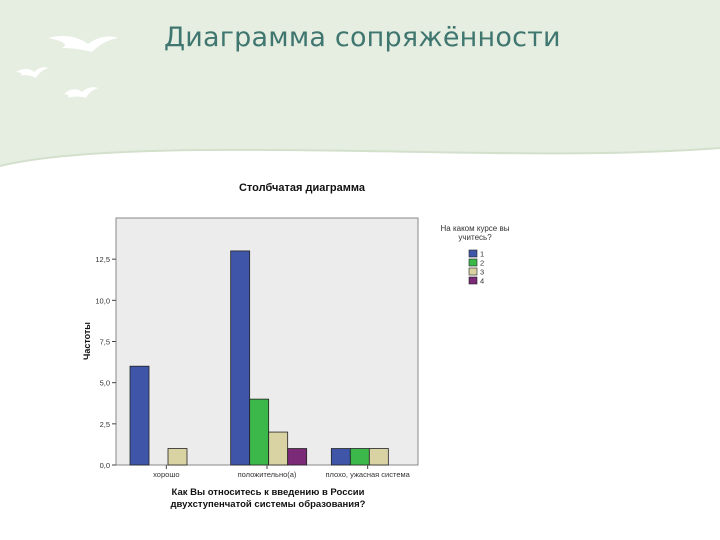 This screenshot has width=720, height=540. What do you see at coordinates (105, 424) in the screenshot?
I see `y-tick-label: 2,5` at bounding box center [105, 424].